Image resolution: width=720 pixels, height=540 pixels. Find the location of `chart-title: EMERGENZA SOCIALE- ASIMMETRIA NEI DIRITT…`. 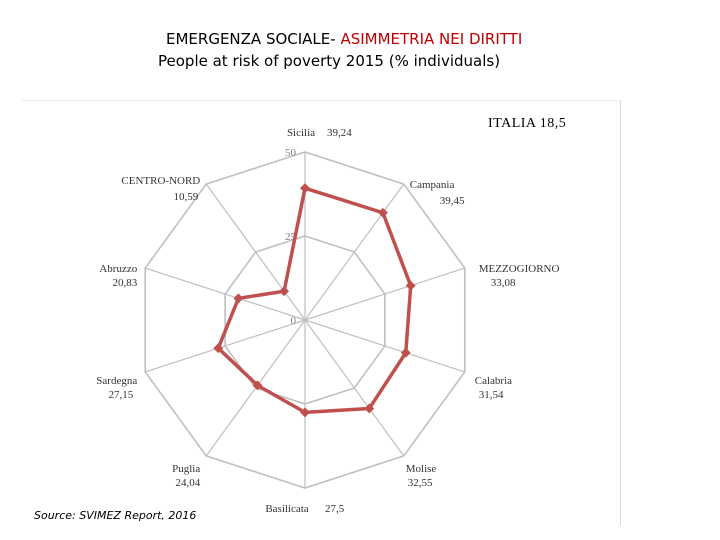

chart-title: EMERGENZA SOCIALE- ASIMMETRIA NEI DIRITT… is located at coordinates (344, 39).